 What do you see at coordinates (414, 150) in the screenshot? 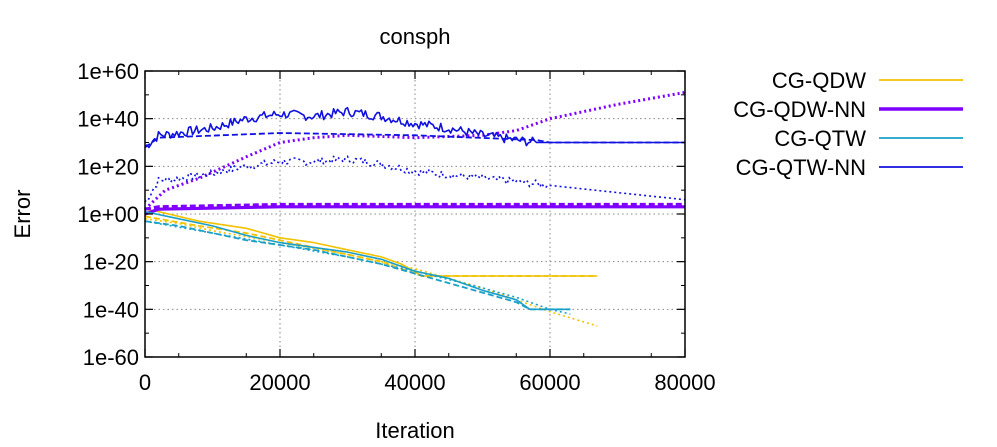
I see `series-line-cg-qdw-nn-dotted` at bounding box center [414, 150].